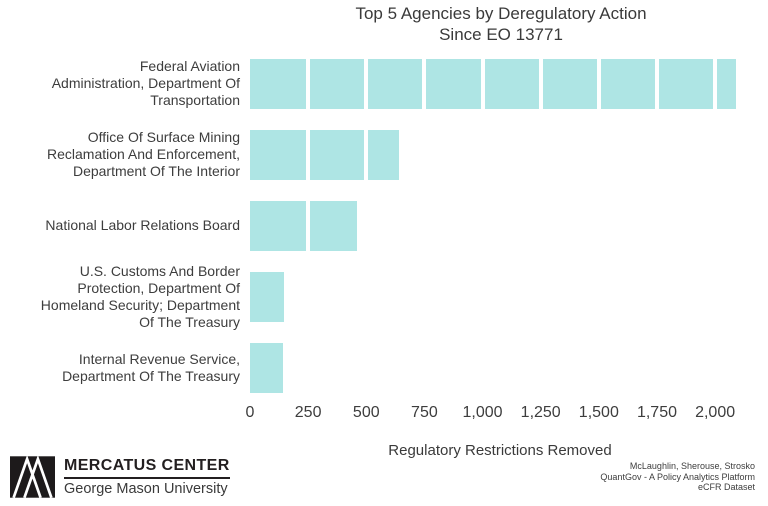 Image resolution: width=768 pixels, height=506 pixels. What do you see at coordinates (424, 412) in the screenshot?
I see `x-tick-label: 750` at bounding box center [424, 412].